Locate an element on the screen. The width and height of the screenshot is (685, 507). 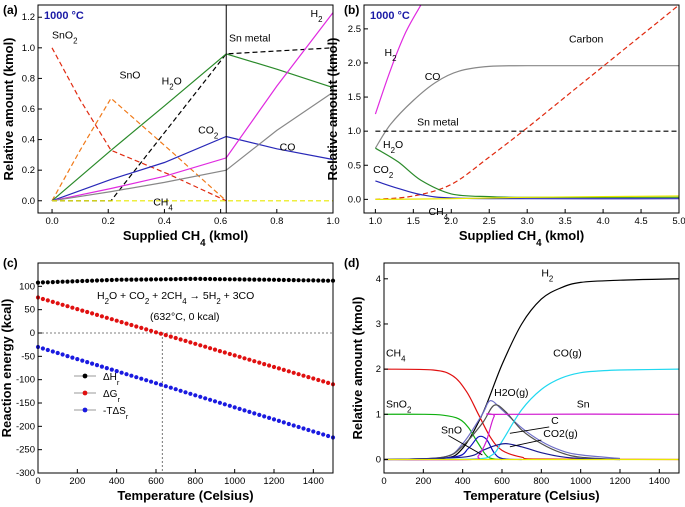
y-tick-label: 0 is located at coordinates (378, 459).